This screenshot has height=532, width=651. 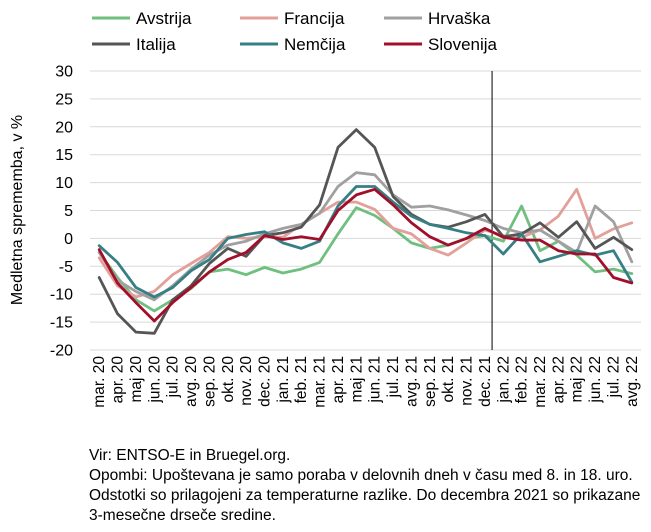 I want to click on x-tick-label: maj 22, so click(x=577, y=379).